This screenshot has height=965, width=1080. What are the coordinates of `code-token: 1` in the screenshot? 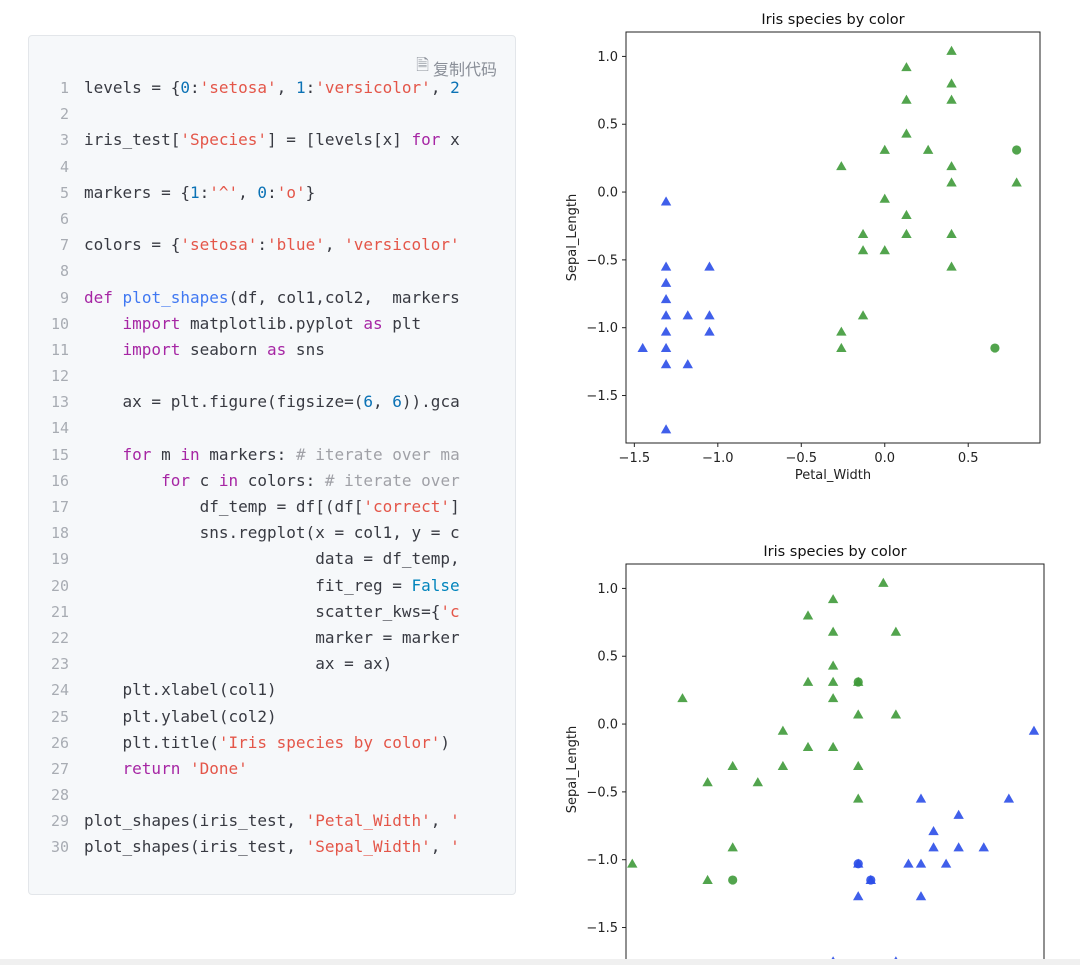 It's located at (300, 87).